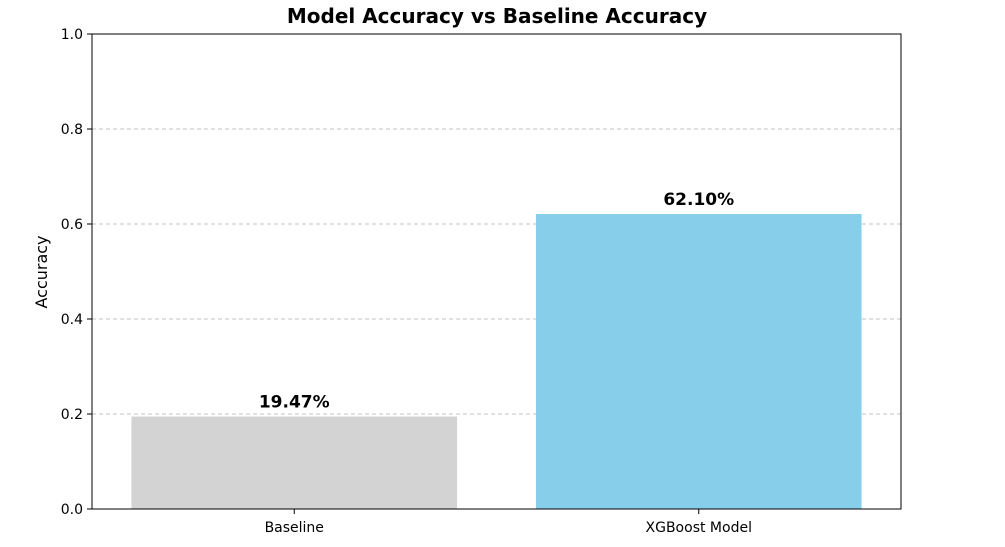  What do you see at coordinates (699, 528) in the screenshot?
I see `x-tick-label: XGBoost Model` at bounding box center [699, 528].